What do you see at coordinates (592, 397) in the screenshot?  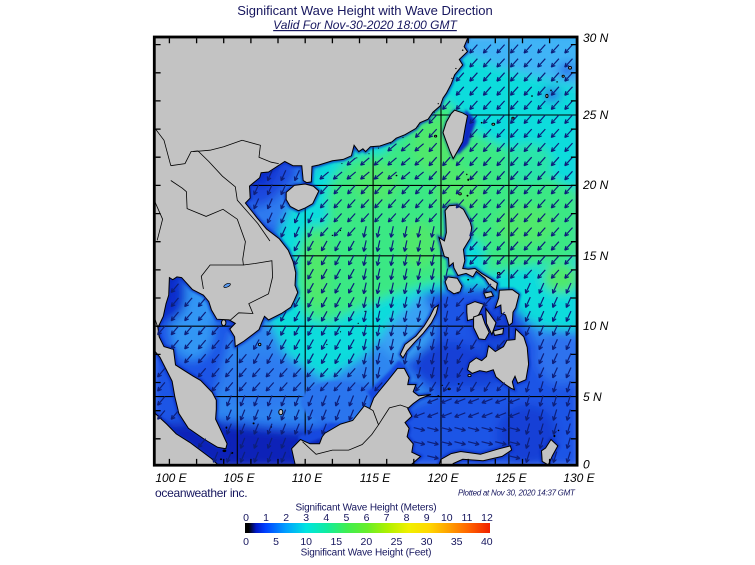 I see `svg-text: 5 N` at bounding box center [592, 397].